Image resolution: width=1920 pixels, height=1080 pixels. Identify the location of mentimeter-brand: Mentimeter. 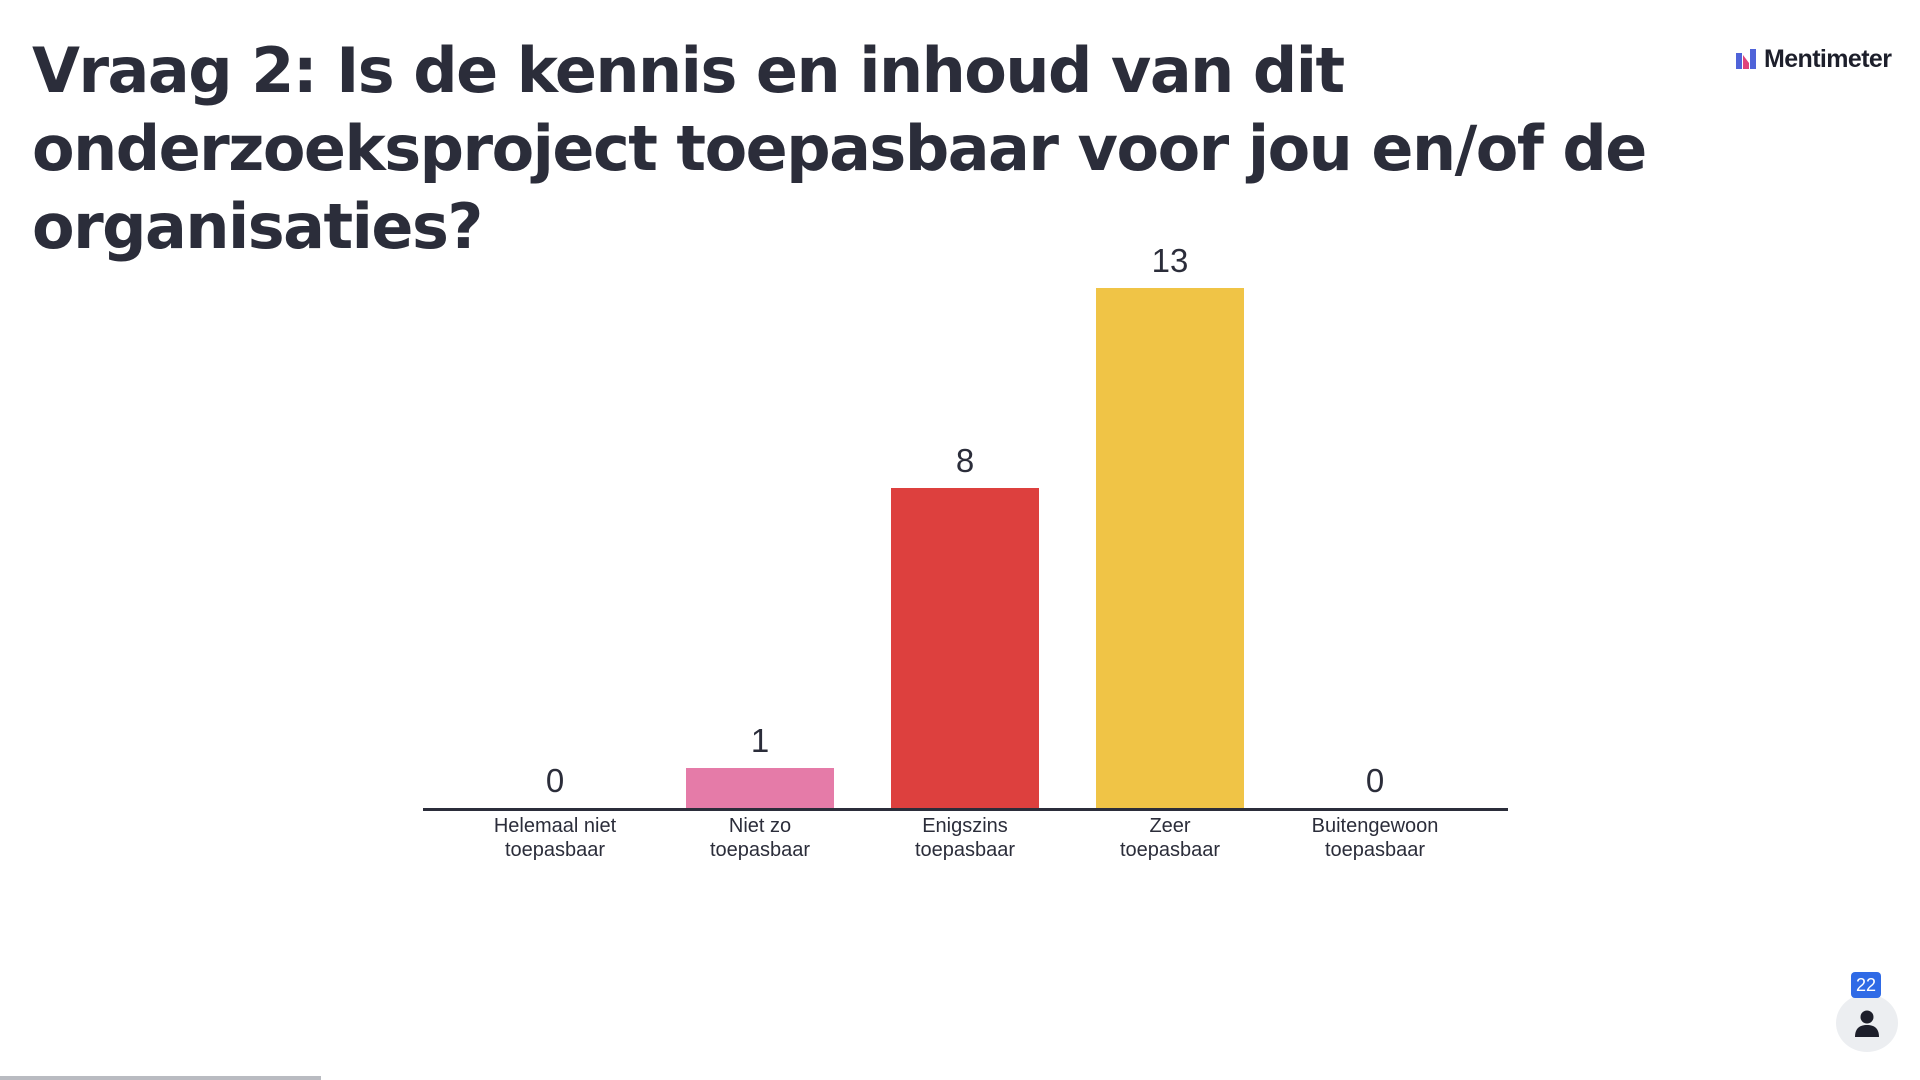
(1814, 59).